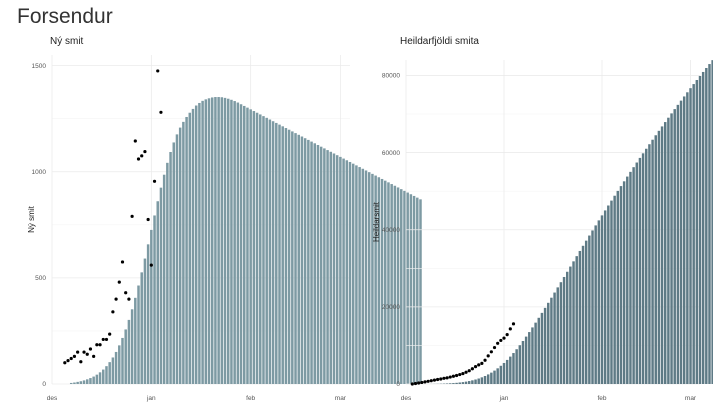 The height and width of the screenshot is (416, 713). What do you see at coordinates (439, 41) in the screenshot?
I see `chart-title-total-cases: Heildarfjöldi smita` at bounding box center [439, 41].